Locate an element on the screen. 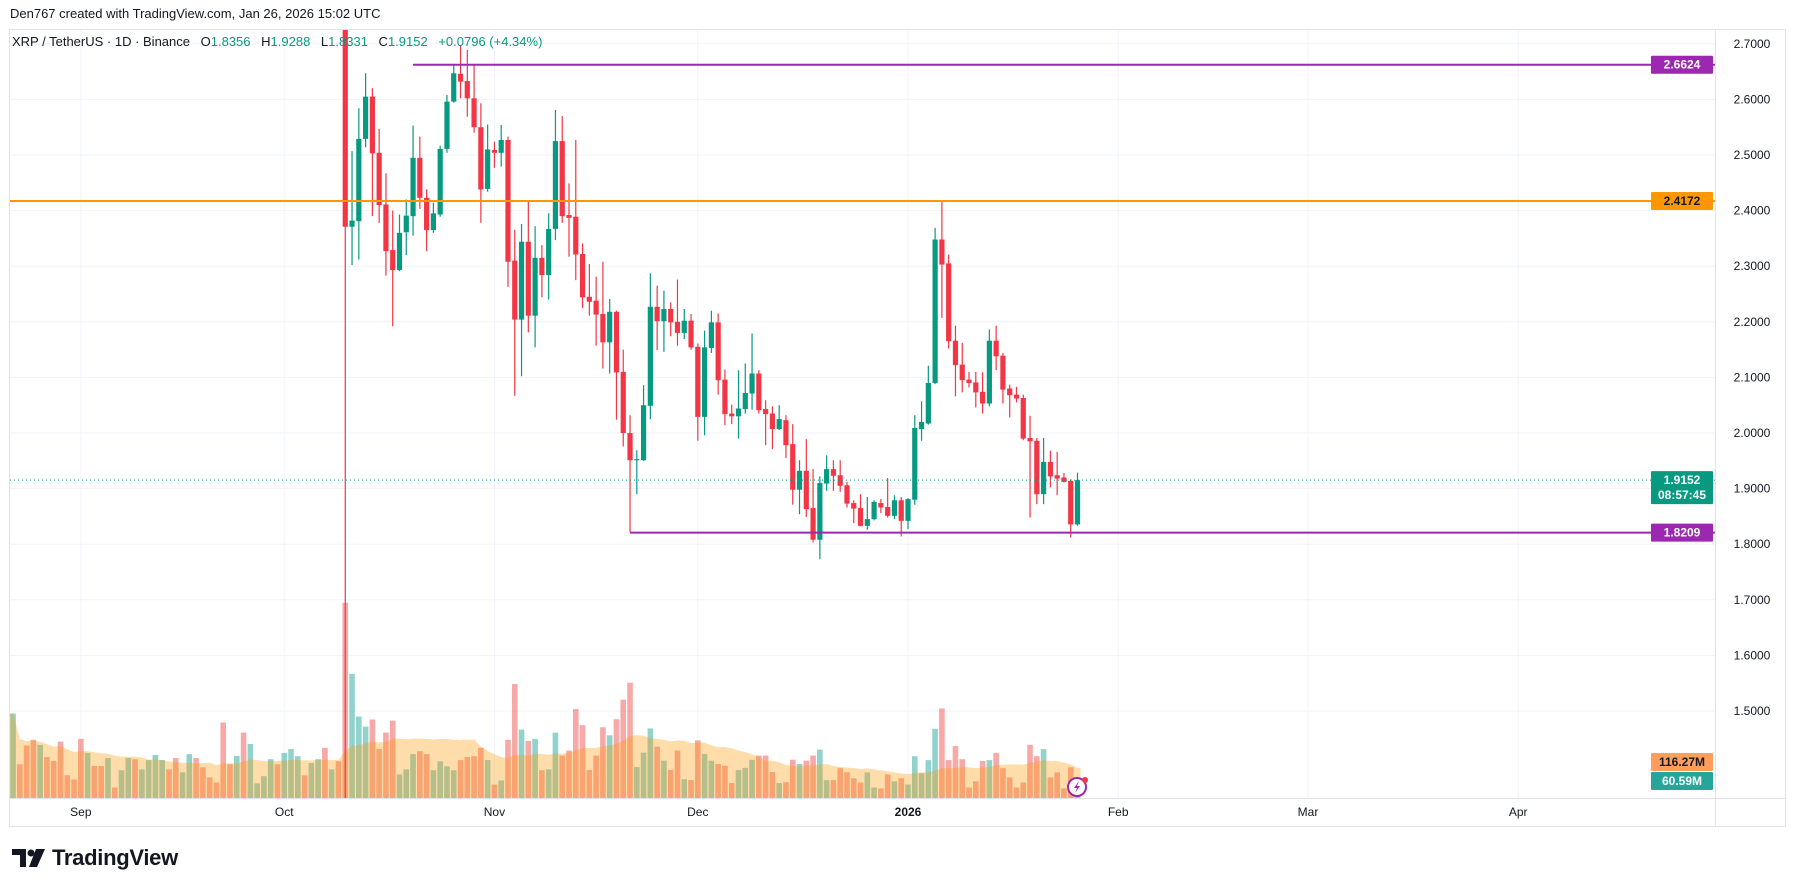  price-line-tag-bg is located at coordinates (1682, 201).